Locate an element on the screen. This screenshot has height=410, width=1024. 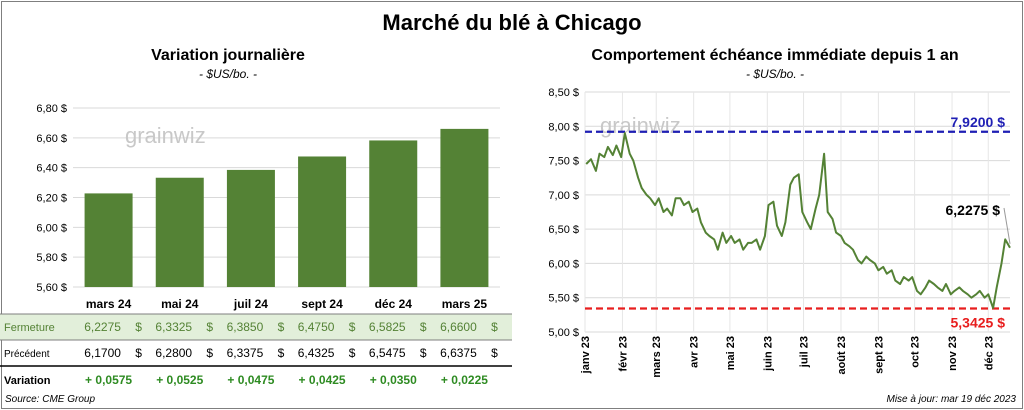
main-title: Marché du blé à Chicago is located at coordinates (512, 22).